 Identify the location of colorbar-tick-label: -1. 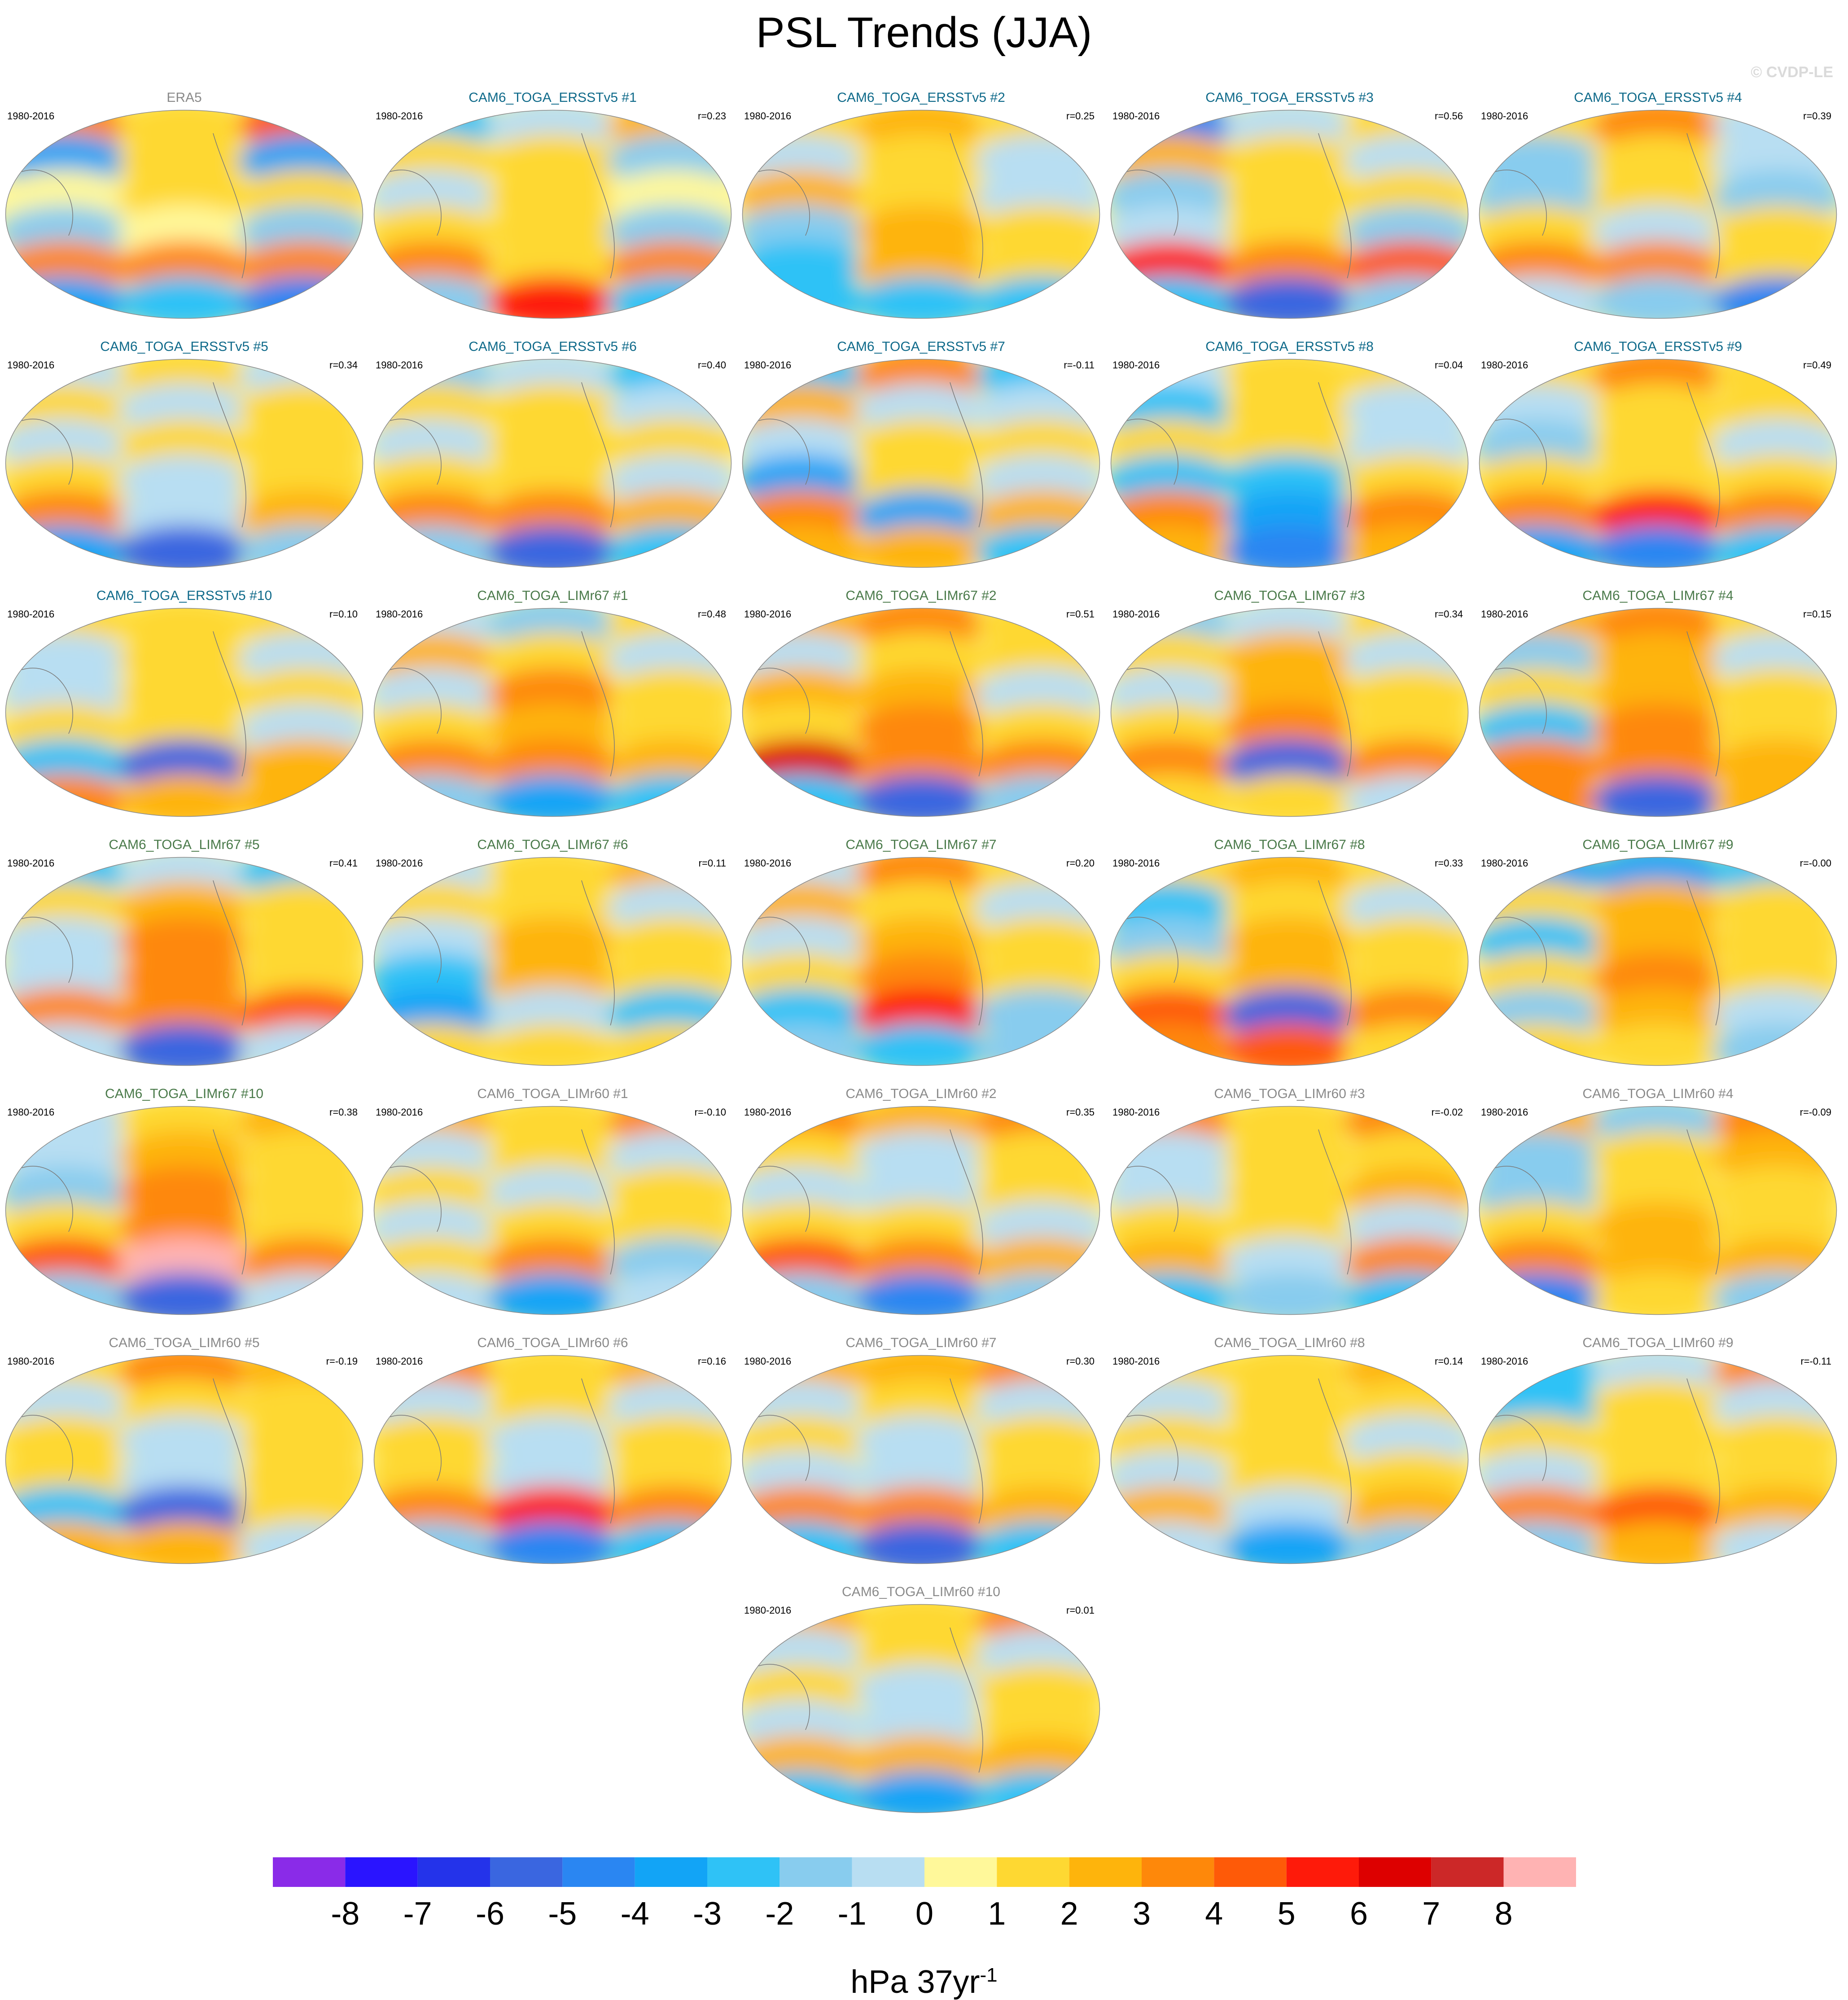
(852, 1914).